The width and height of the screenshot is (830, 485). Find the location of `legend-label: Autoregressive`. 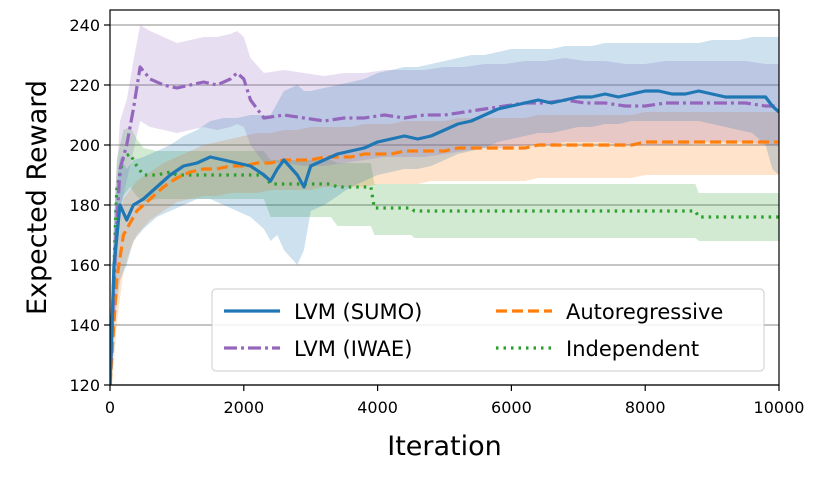

legend-label: Autoregressive is located at coordinates (644, 312).